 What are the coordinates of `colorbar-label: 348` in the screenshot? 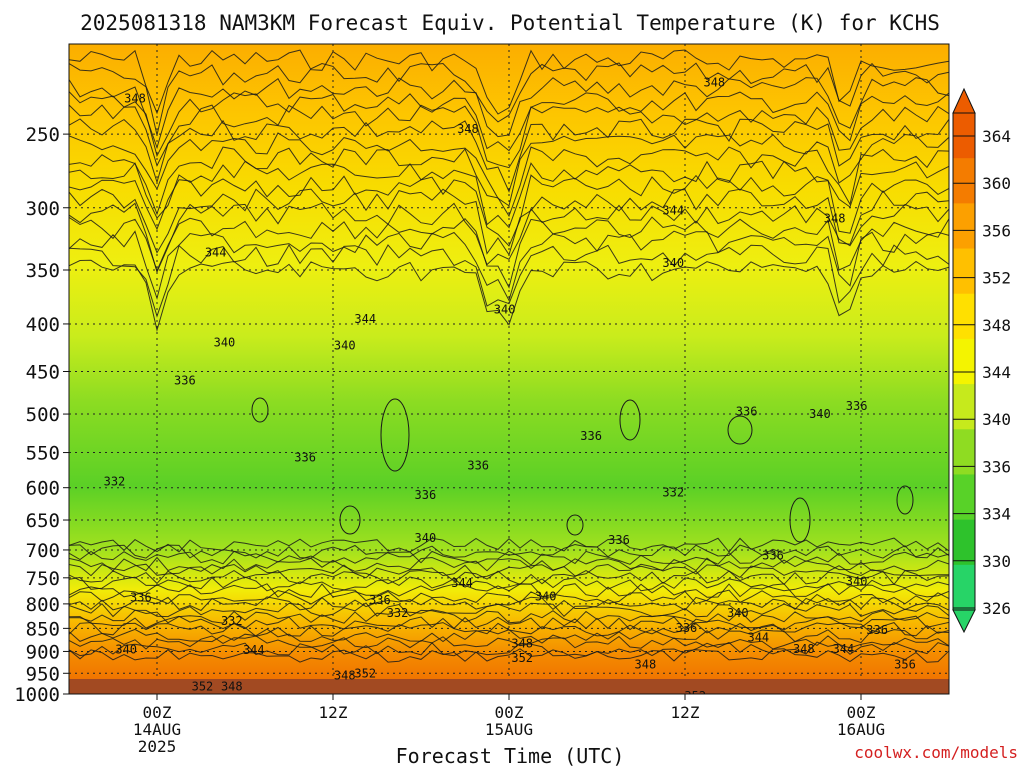 It's located at (996, 325).